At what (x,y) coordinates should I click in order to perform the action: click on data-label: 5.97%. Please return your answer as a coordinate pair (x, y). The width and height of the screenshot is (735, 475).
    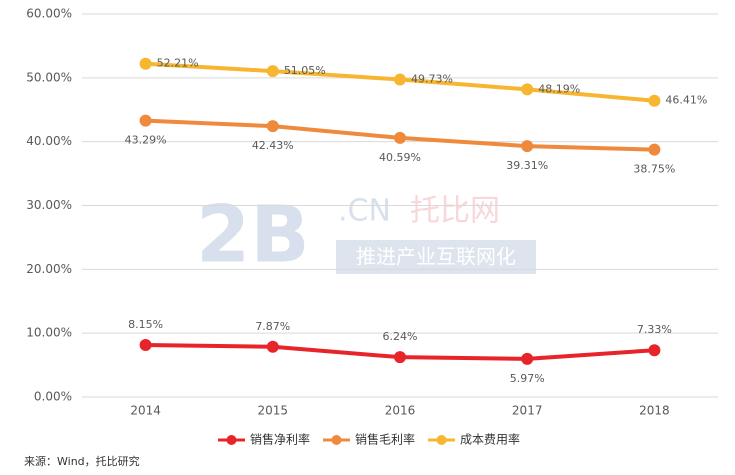
    Looking at the image, I should click on (527, 378).